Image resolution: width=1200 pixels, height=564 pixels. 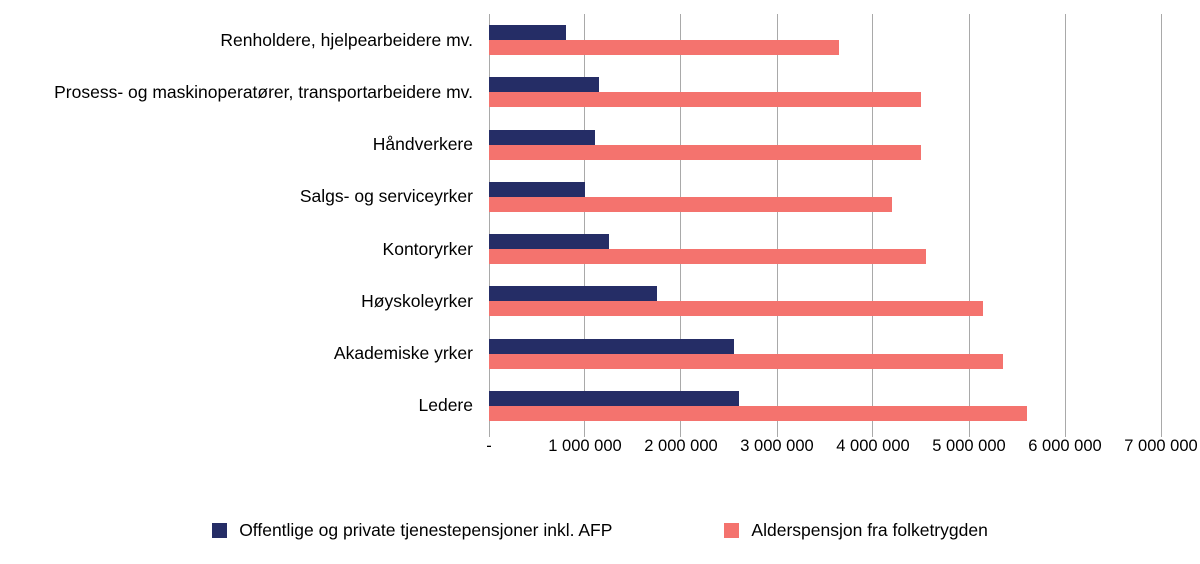 What do you see at coordinates (1065, 446) in the screenshot?
I see `x-tick-label: 6 000 000` at bounding box center [1065, 446].